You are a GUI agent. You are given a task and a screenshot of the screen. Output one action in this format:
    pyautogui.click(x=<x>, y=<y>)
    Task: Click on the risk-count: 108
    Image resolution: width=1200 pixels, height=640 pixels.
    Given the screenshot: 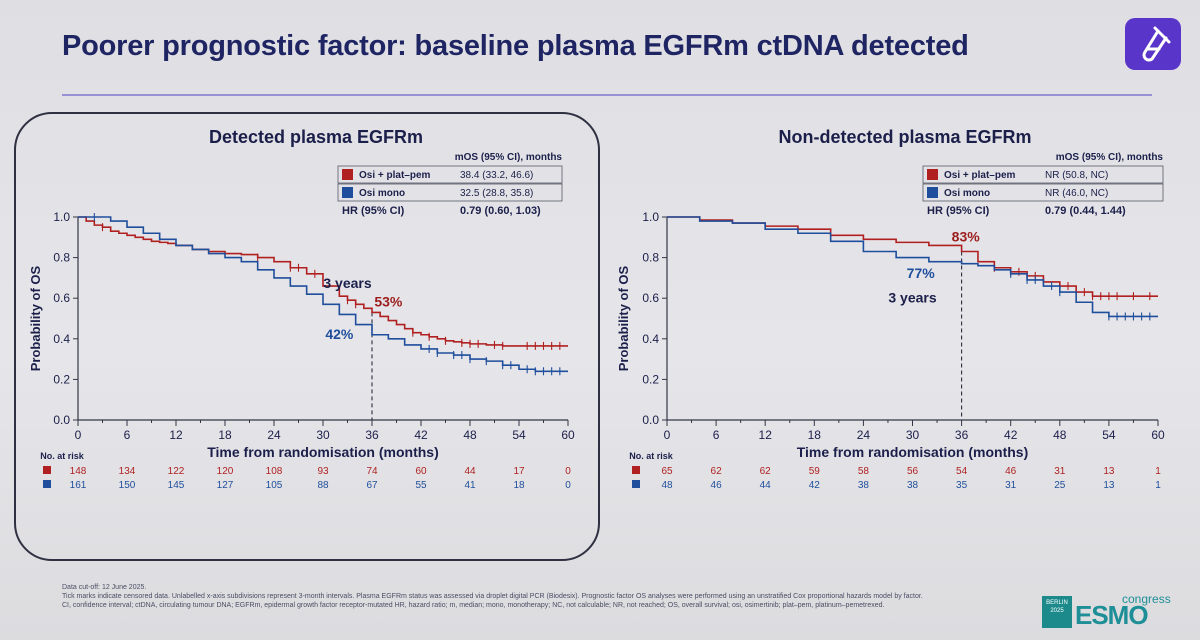 What is the action you would take?
    pyautogui.click(x=274, y=471)
    